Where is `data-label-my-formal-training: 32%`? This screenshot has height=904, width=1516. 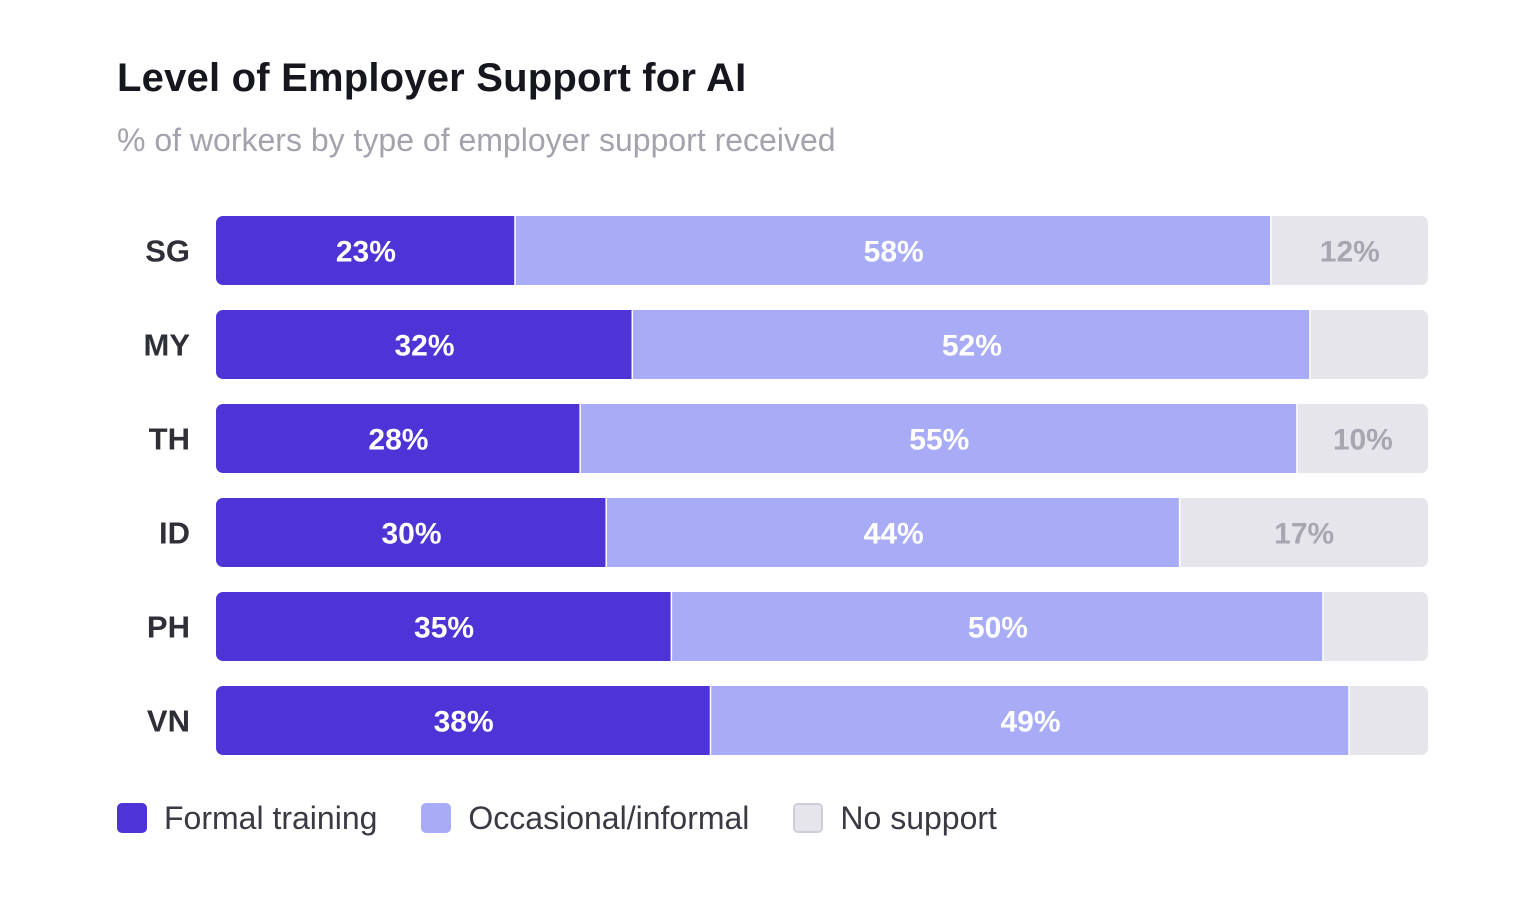 data-label-my-formal-training: 32% is located at coordinates (424, 346).